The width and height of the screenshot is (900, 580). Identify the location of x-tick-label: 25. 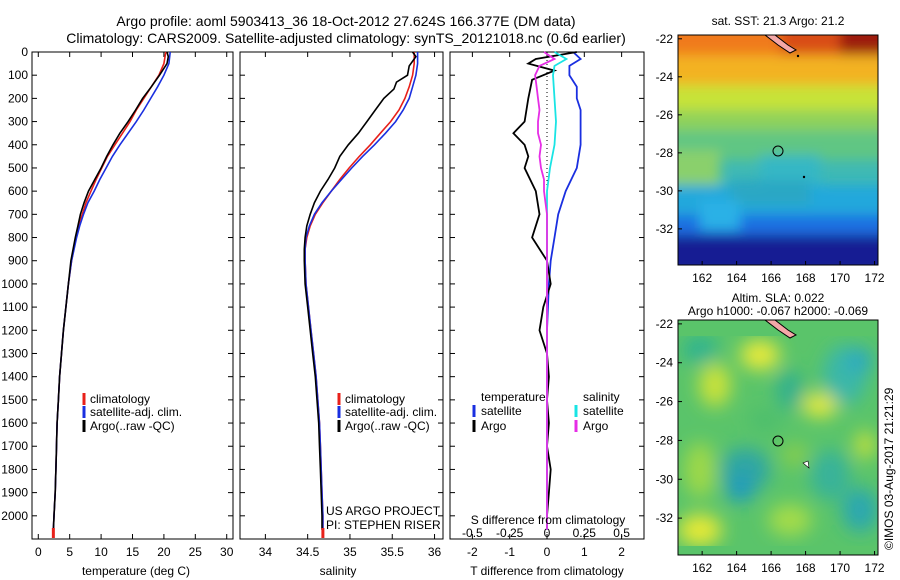
(196, 552).